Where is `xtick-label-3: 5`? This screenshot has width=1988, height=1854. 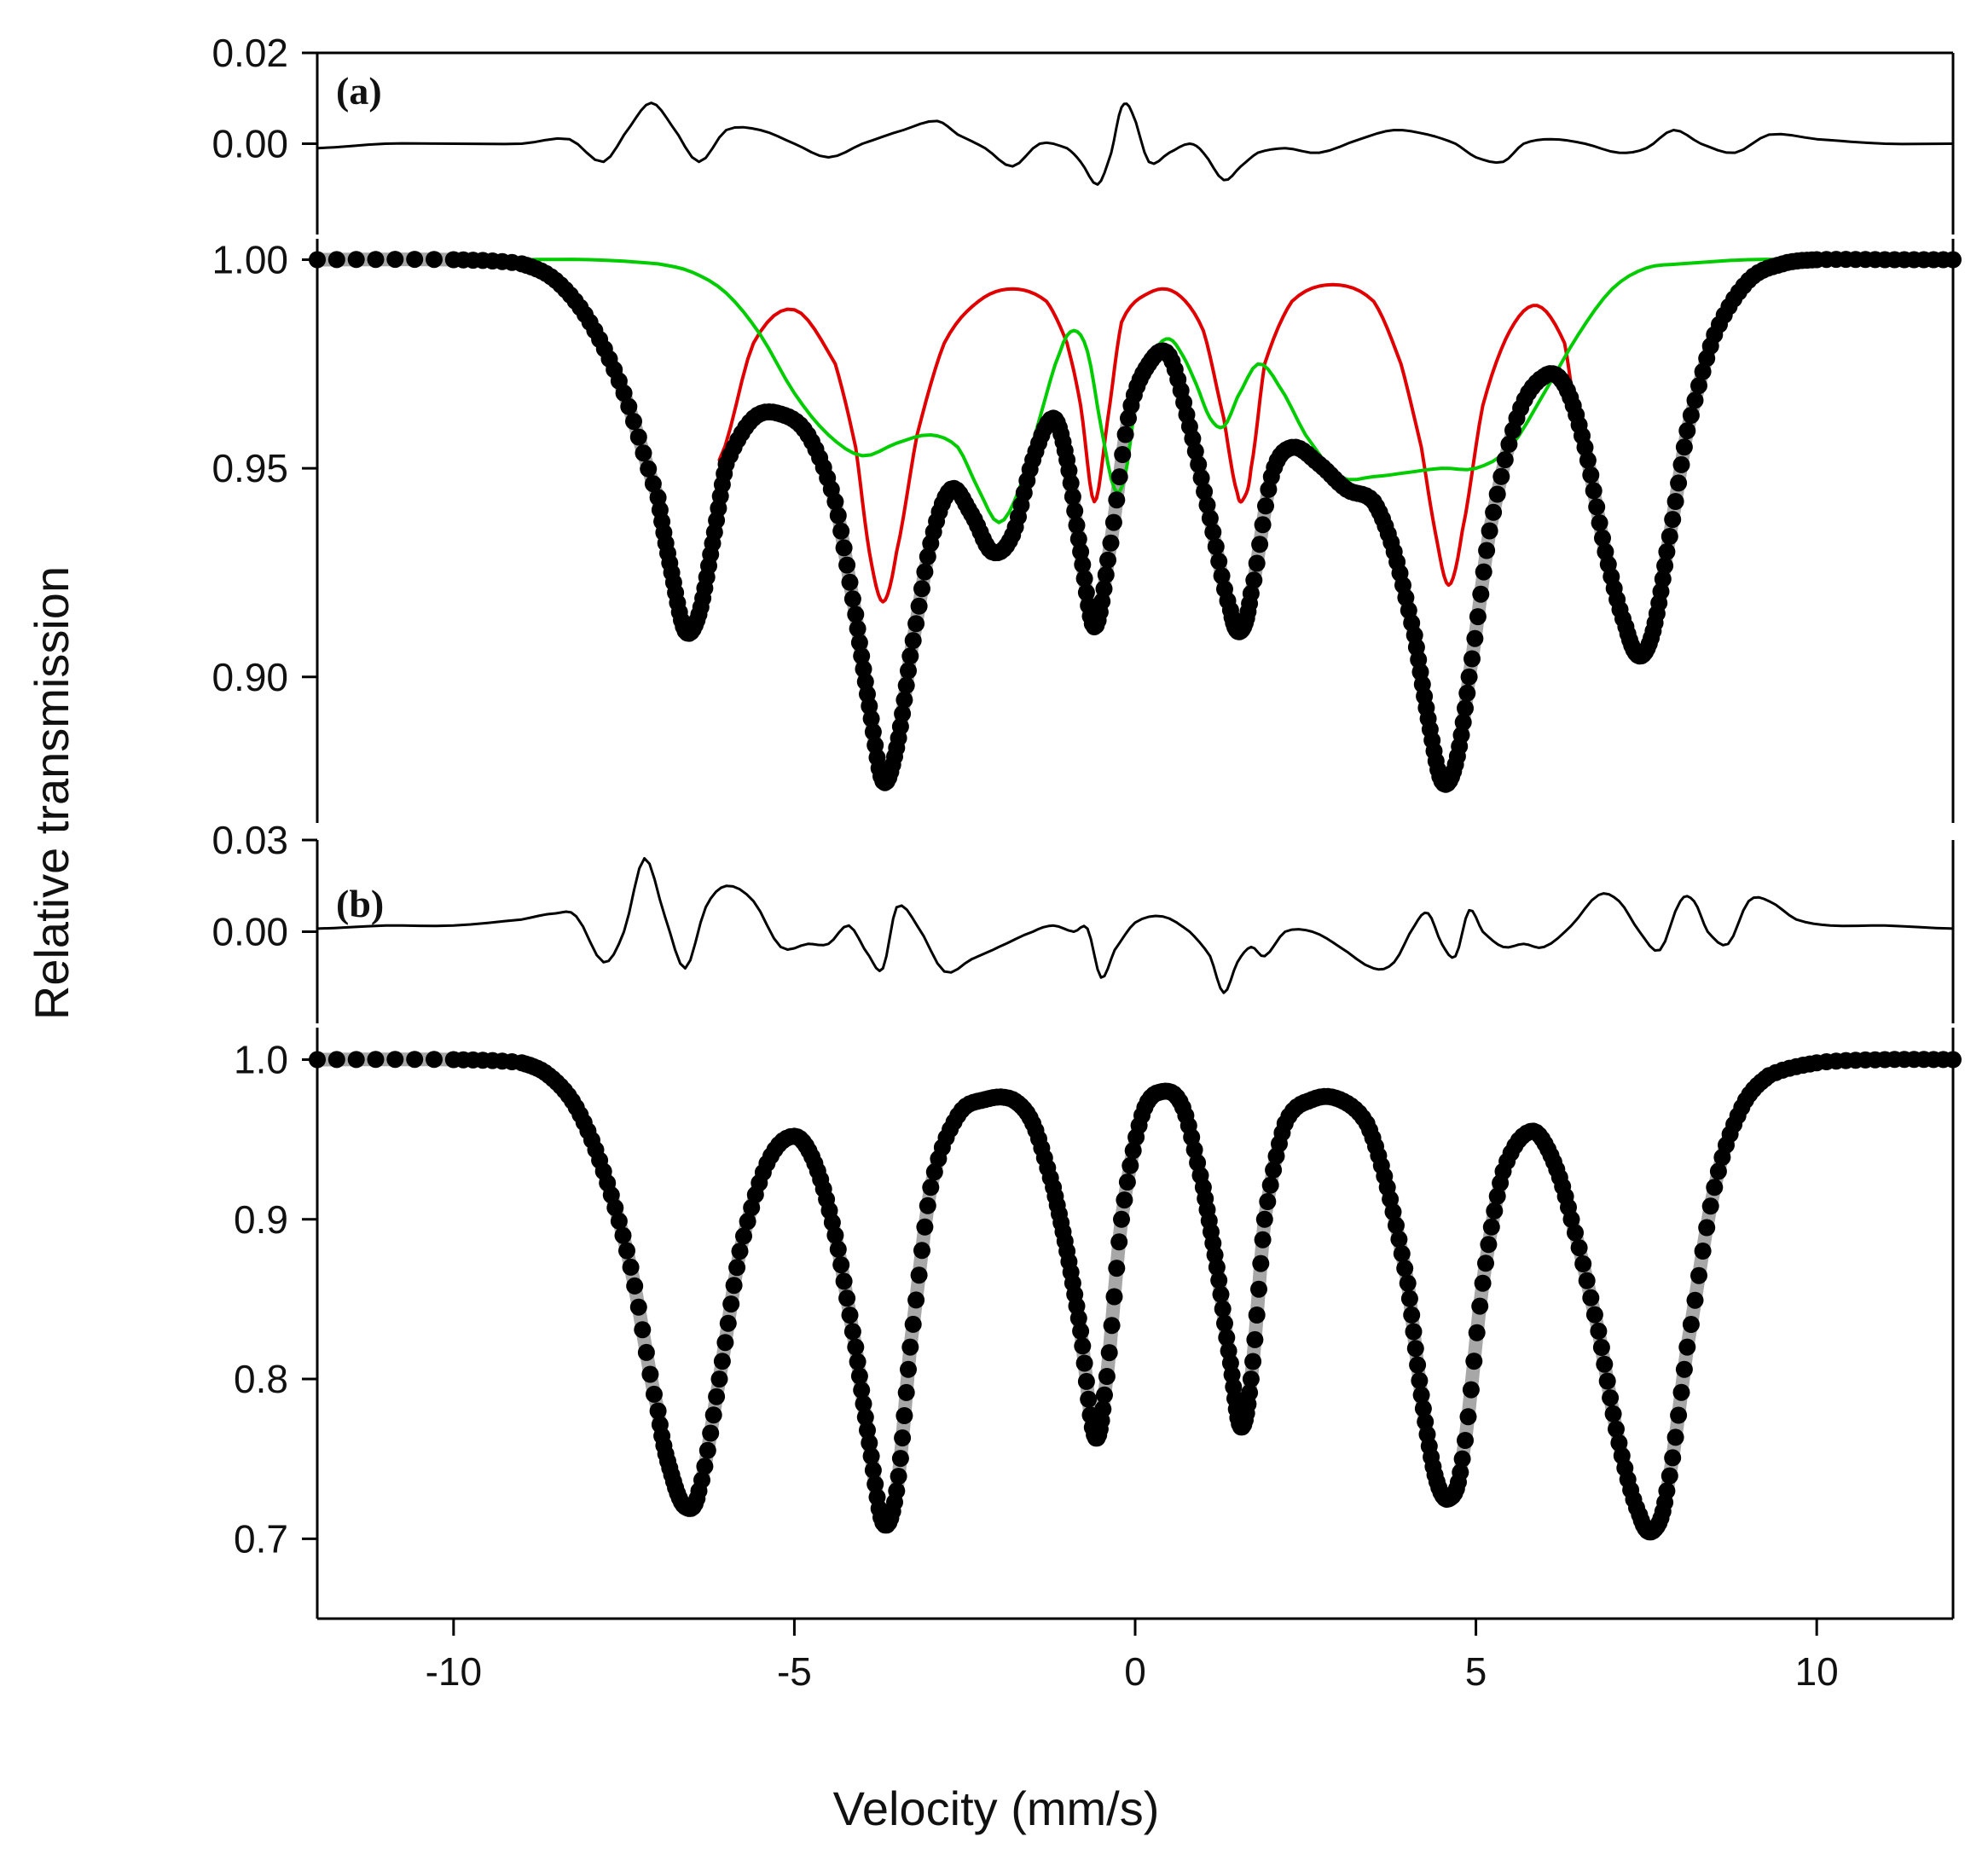 xtick-label-3: 5 is located at coordinates (1476, 1671).